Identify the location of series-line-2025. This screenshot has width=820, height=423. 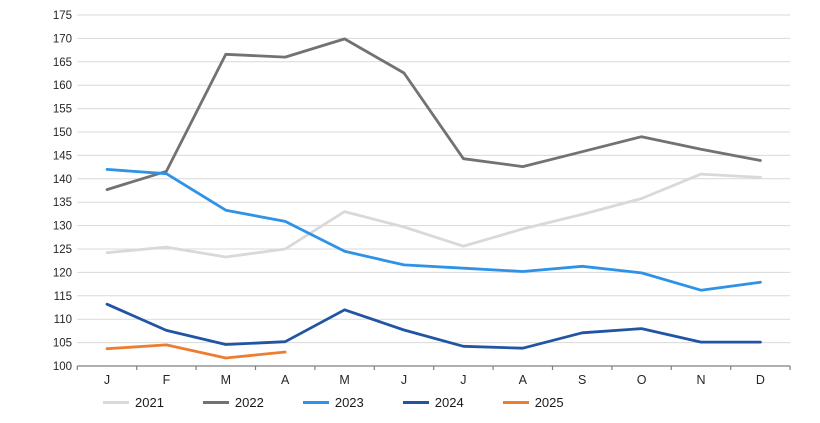
(196, 351).